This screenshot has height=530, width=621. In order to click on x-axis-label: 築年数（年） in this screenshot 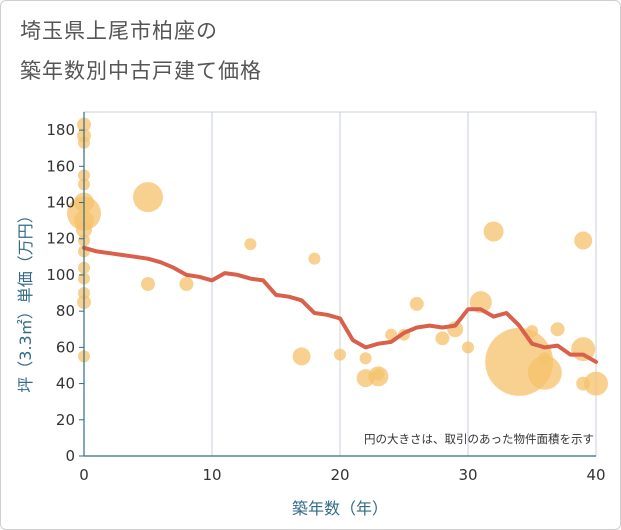, I will do `click(340, 508)`.